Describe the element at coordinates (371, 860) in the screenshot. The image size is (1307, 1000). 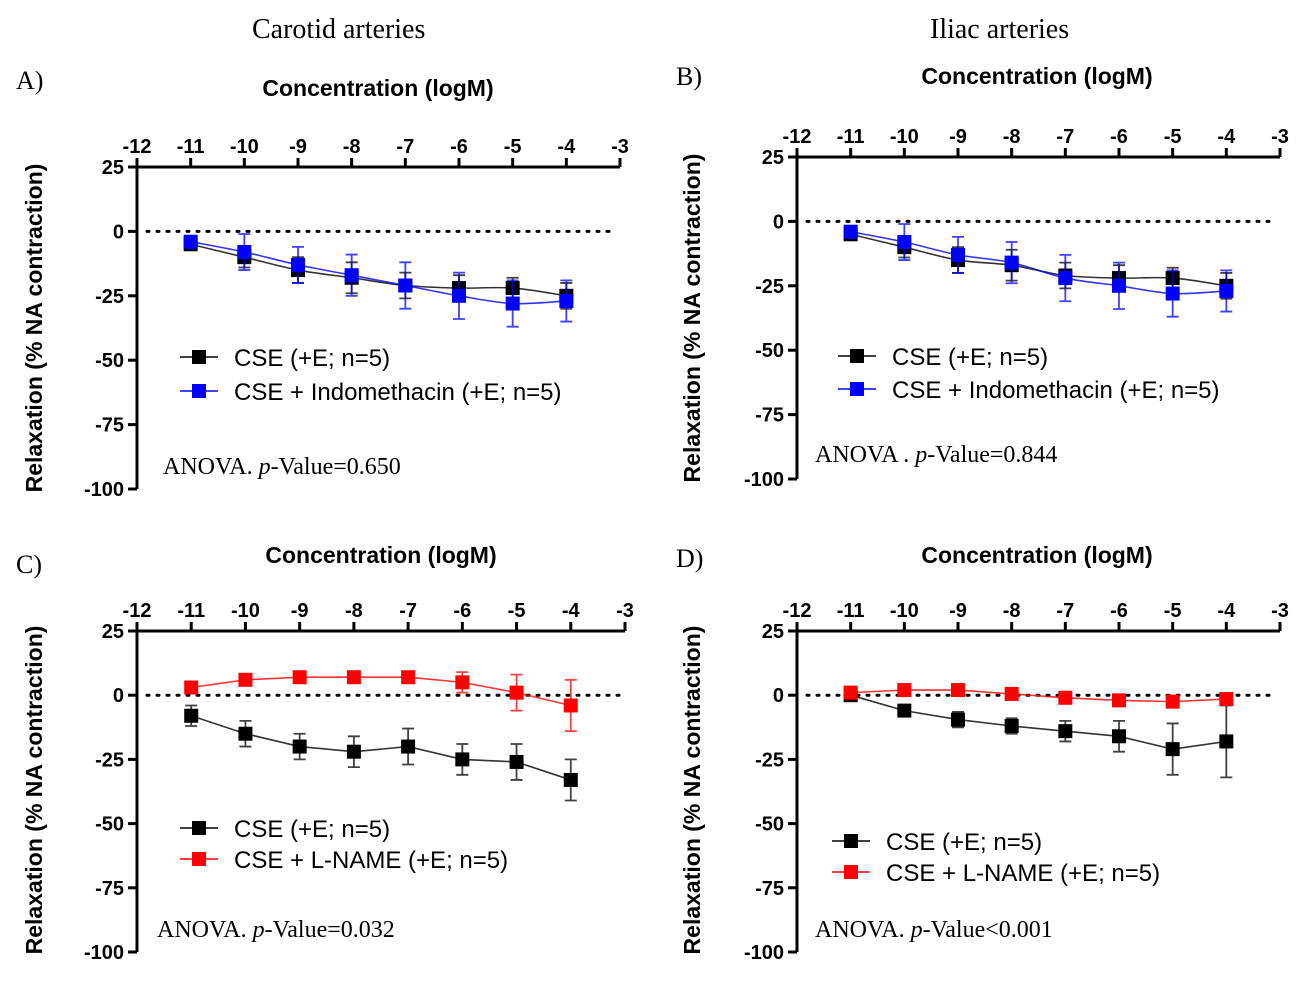
I see `legend-label: CSE + L-NAME (+E; n=5)` at that location.